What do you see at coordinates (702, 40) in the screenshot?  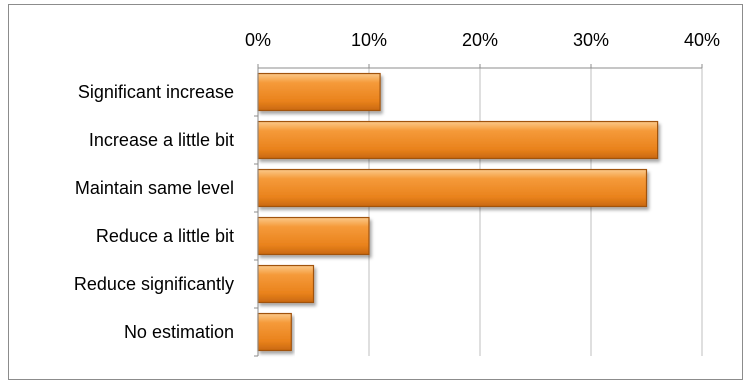 I see `x-tick-label: 40%` at bounding box center [702, 40].